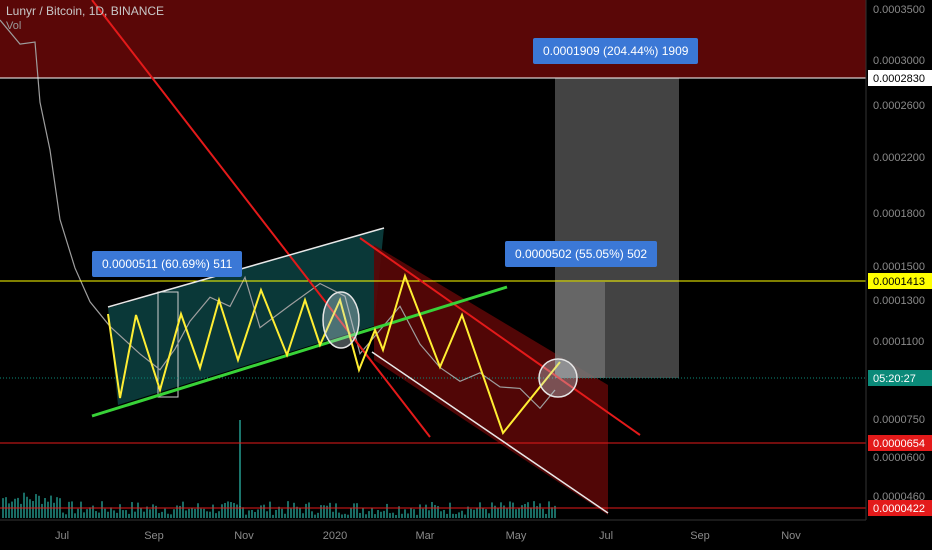 The width and height of the screenshot is (932, 550). I want to click on support-trendline, so click(299, 351).